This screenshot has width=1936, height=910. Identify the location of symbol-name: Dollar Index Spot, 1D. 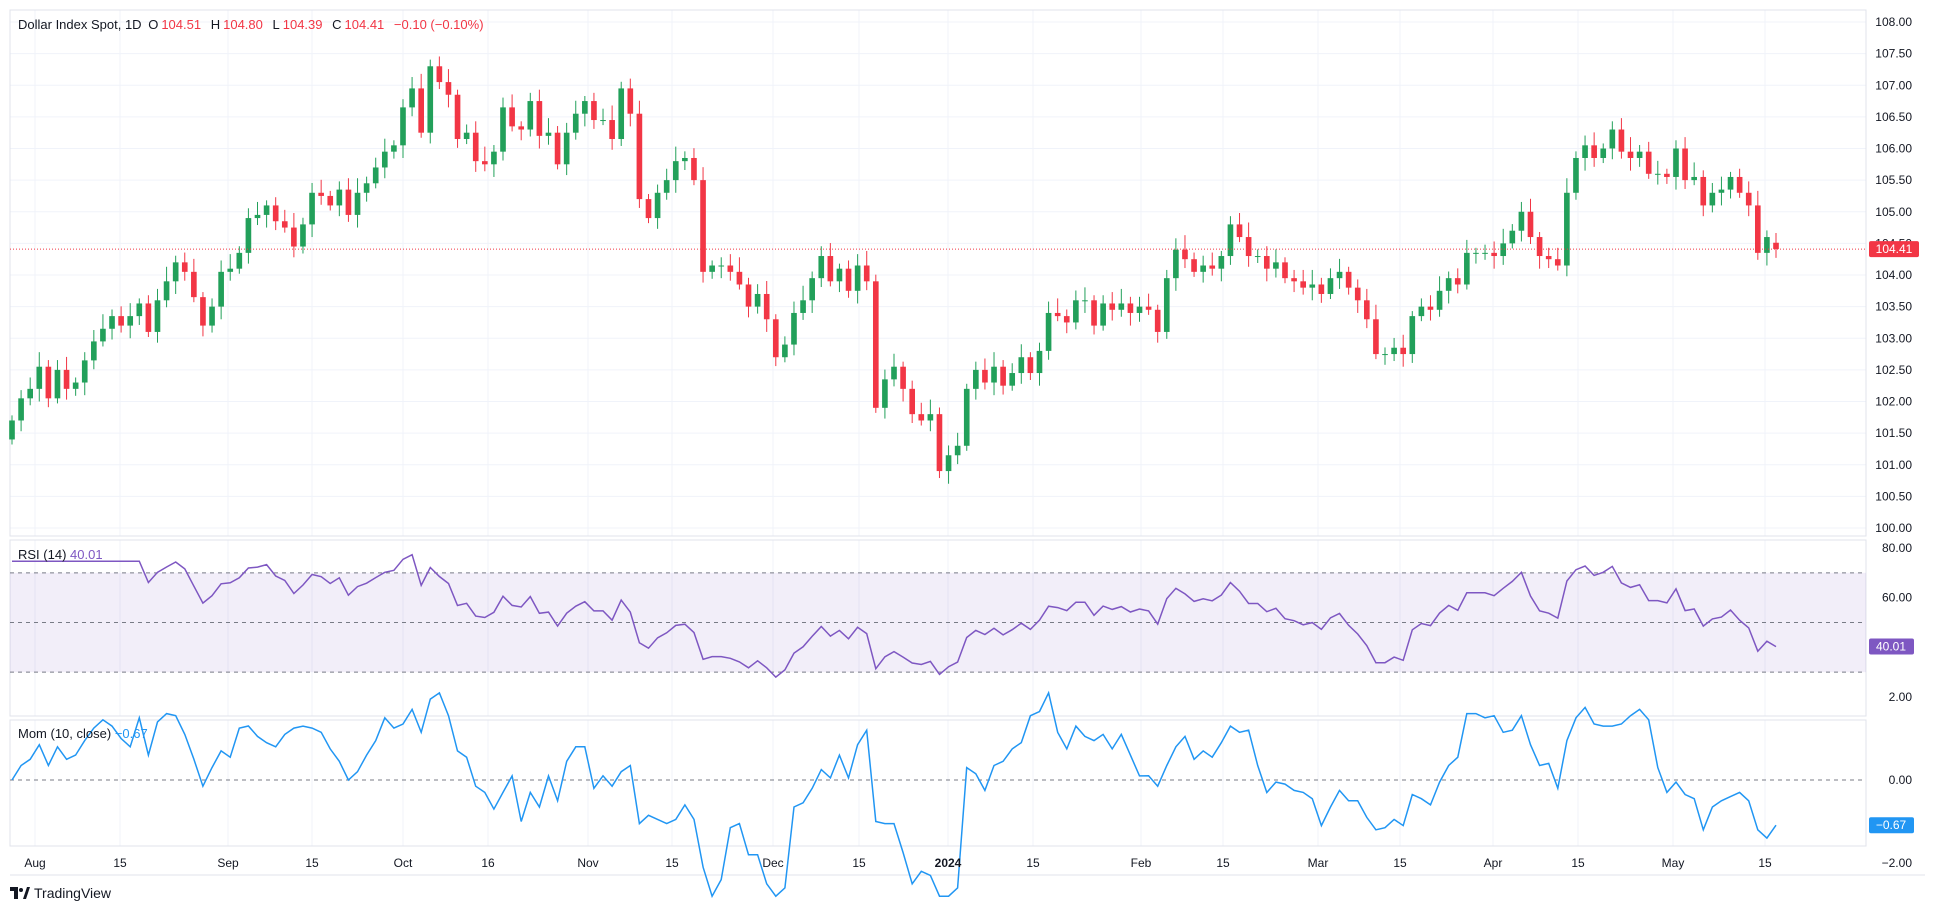
(80, 24).